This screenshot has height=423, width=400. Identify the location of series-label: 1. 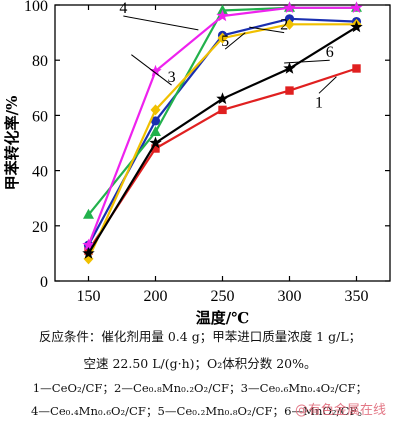
(319, 102).